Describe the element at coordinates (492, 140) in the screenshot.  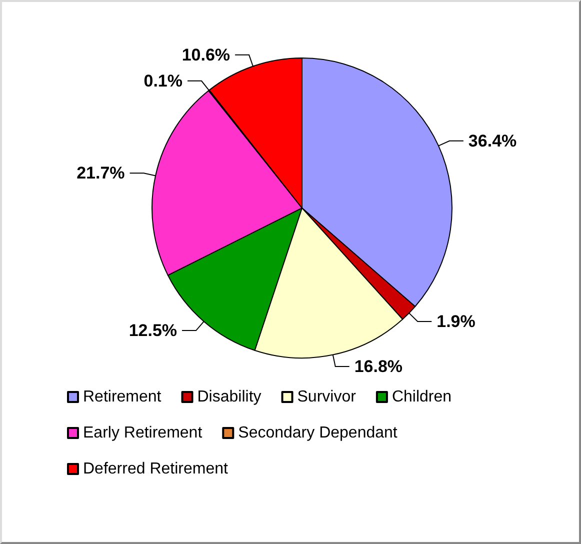
I see `data-label: 36.4%` at that location.